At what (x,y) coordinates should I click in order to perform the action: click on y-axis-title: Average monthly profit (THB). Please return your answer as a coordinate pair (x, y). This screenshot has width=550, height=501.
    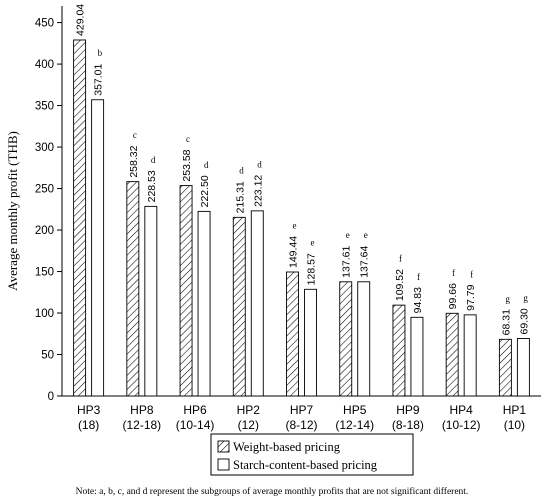
    Looking at the image, I should click on (12, 211).